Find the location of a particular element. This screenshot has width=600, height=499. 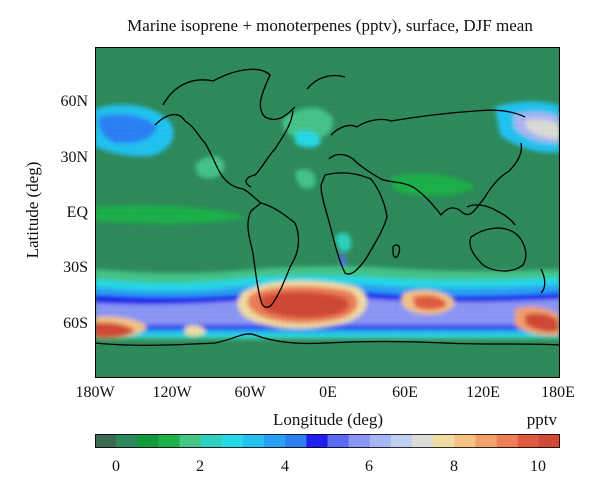

coast-madagascar is located at coordinates (396, 251).